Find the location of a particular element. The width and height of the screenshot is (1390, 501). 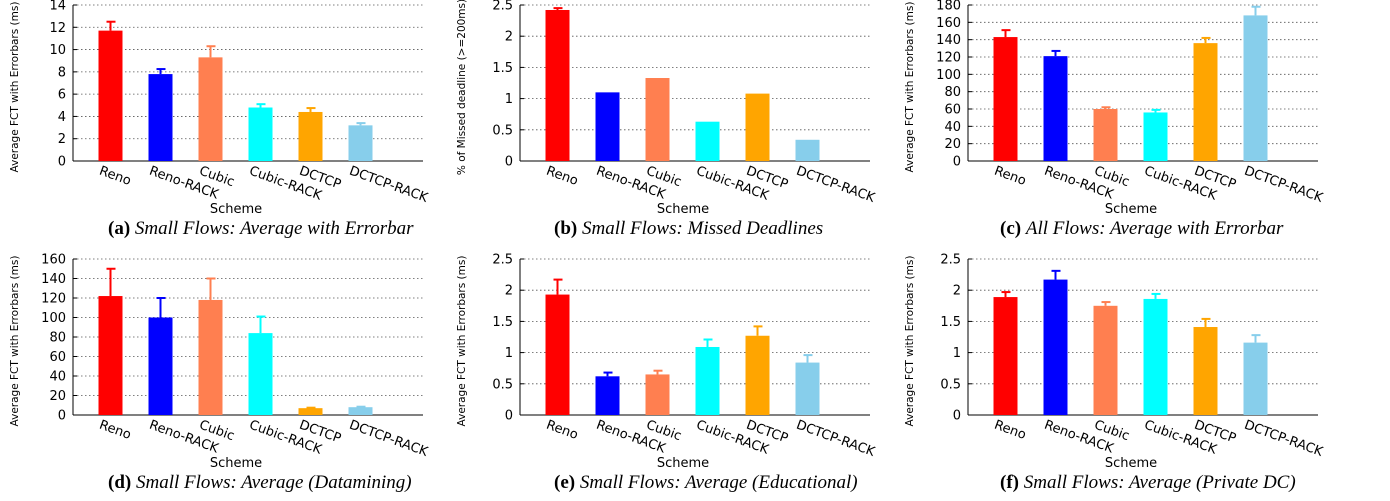

x-tick-label-b-5: DCTCP-RACK is located at coordinates (835, 185).